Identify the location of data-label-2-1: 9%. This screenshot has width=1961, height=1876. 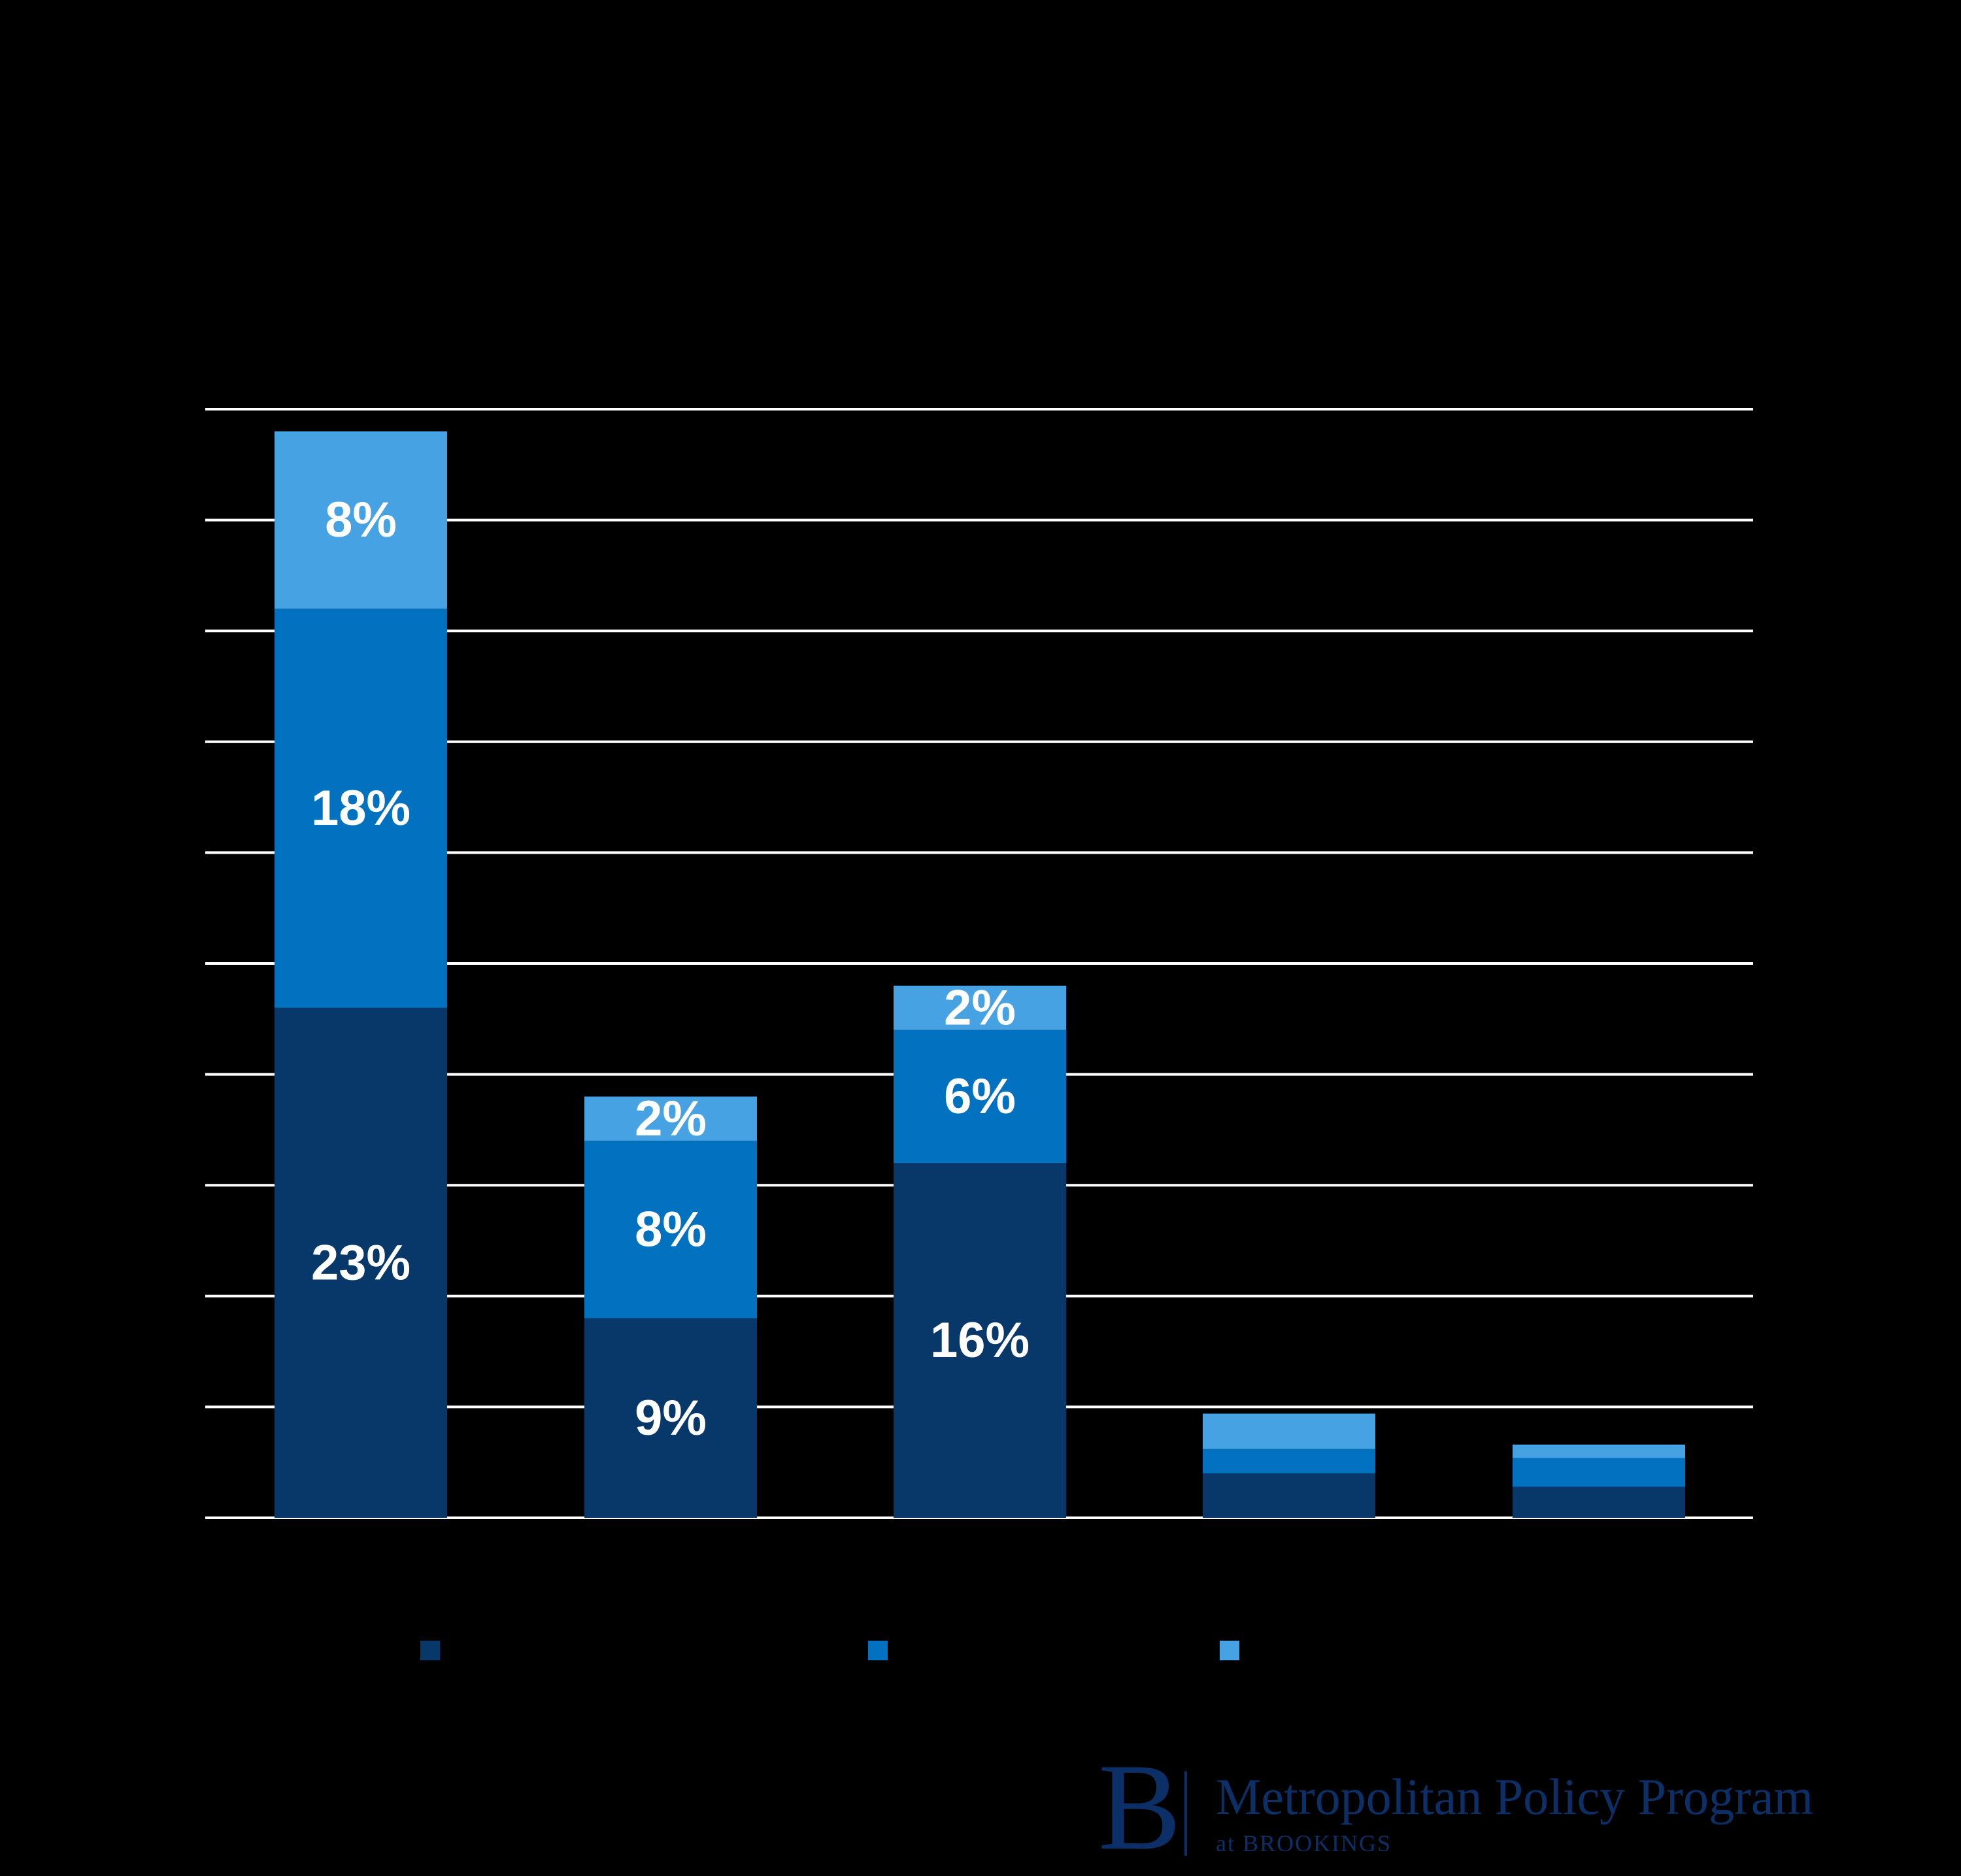
(671, 1418).